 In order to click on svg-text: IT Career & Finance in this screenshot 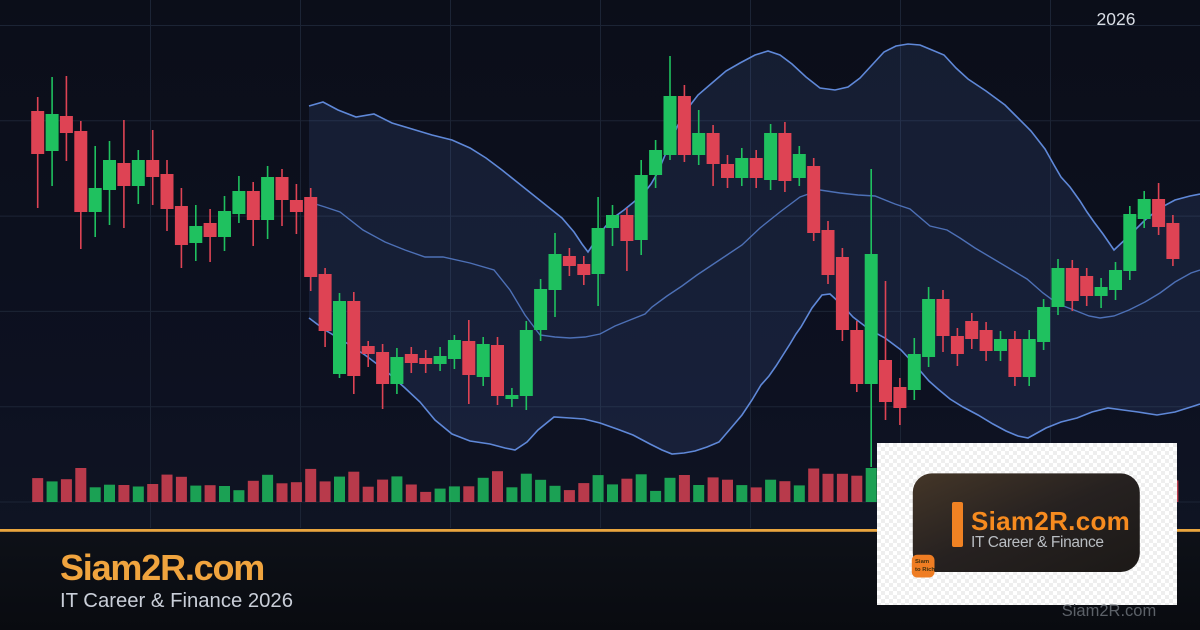, I will do `click(1037, 542)`.